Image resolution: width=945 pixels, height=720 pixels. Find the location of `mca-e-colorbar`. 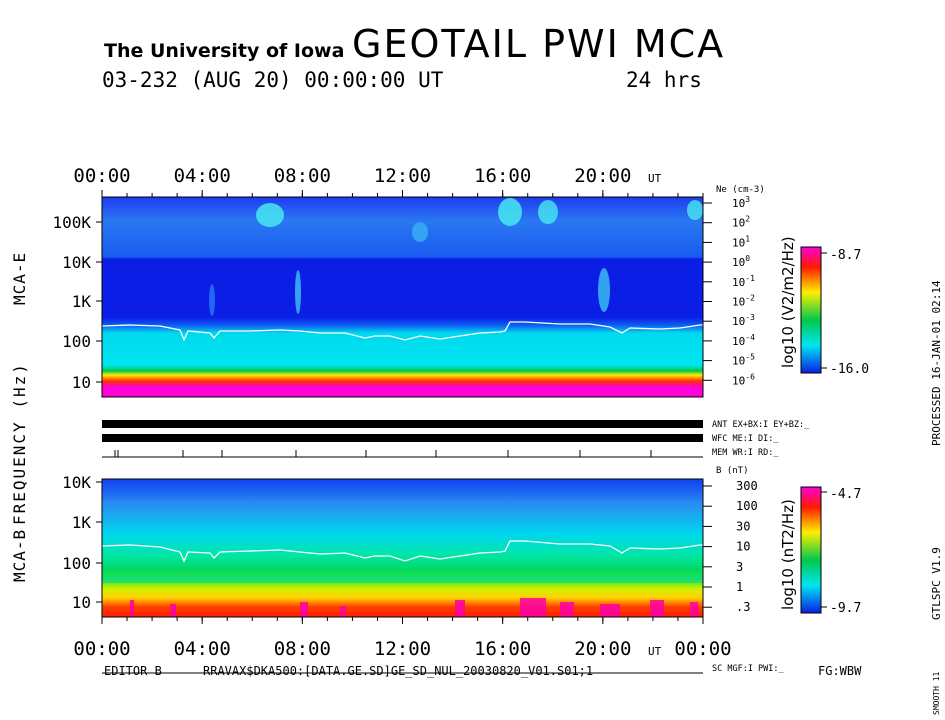

mca-e-colorbar is located at coordinates (813, 310).